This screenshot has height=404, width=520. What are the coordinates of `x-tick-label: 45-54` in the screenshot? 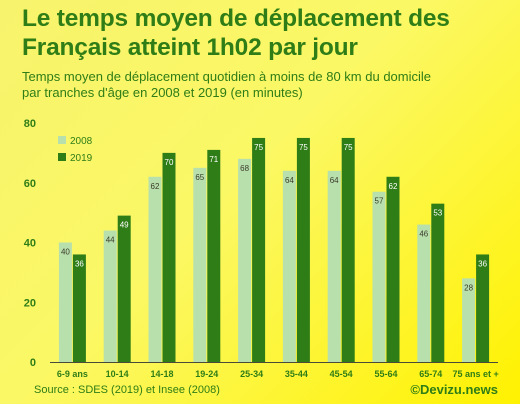 It's located at (341, 374).